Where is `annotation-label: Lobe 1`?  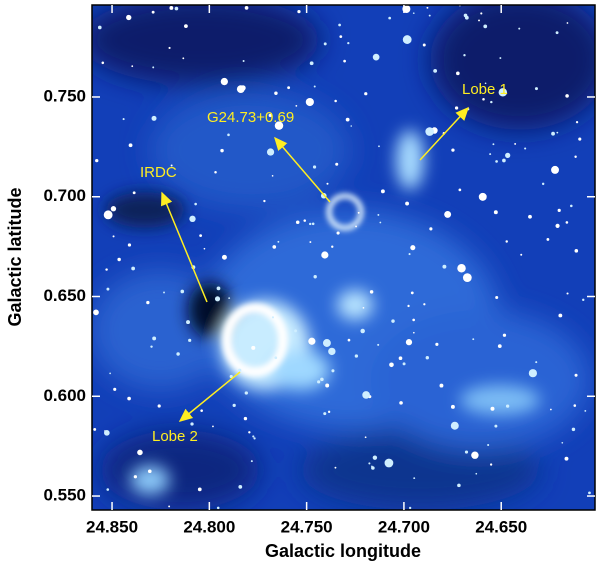
annotation-label: Lobe 1 is located at coordinates (485, 89).